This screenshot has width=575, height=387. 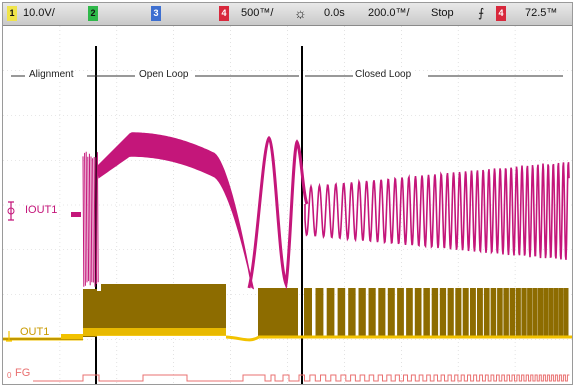 What do you see at coordinates (11, 211) in the screenshot?
I see `iout1-ground-icon` at bounding box center [11, 211].